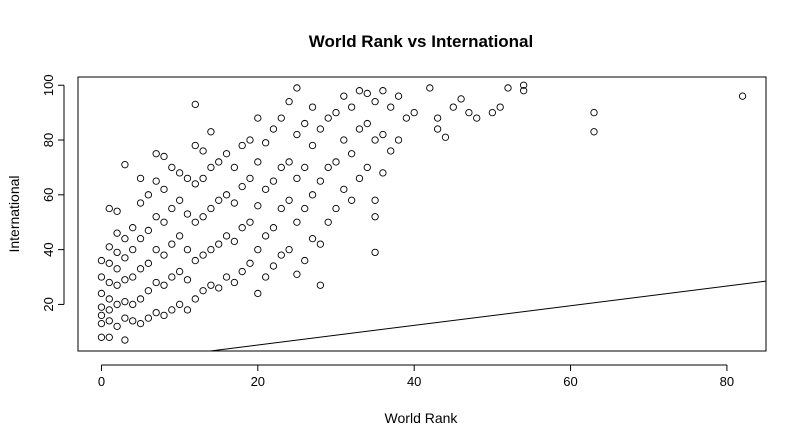 The width and height of the screenshot is (806, 448). I want to click on y-axis: 20 40 60 80 100, so click(53, 193).